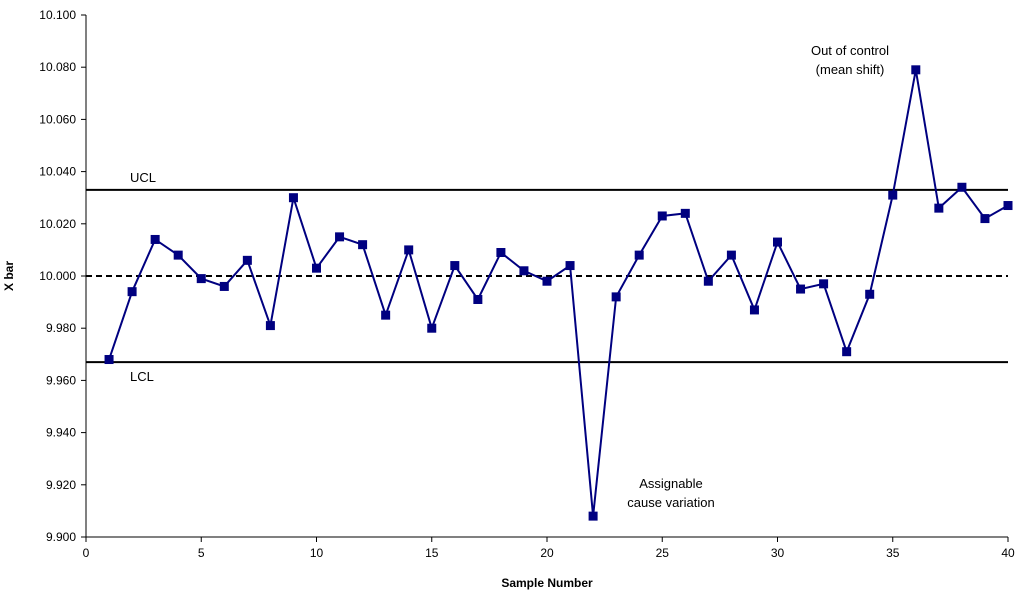  Describe the element at coordinates (57, 172) in the screenshot. I see `y-tick-label: 10.040` at that location.